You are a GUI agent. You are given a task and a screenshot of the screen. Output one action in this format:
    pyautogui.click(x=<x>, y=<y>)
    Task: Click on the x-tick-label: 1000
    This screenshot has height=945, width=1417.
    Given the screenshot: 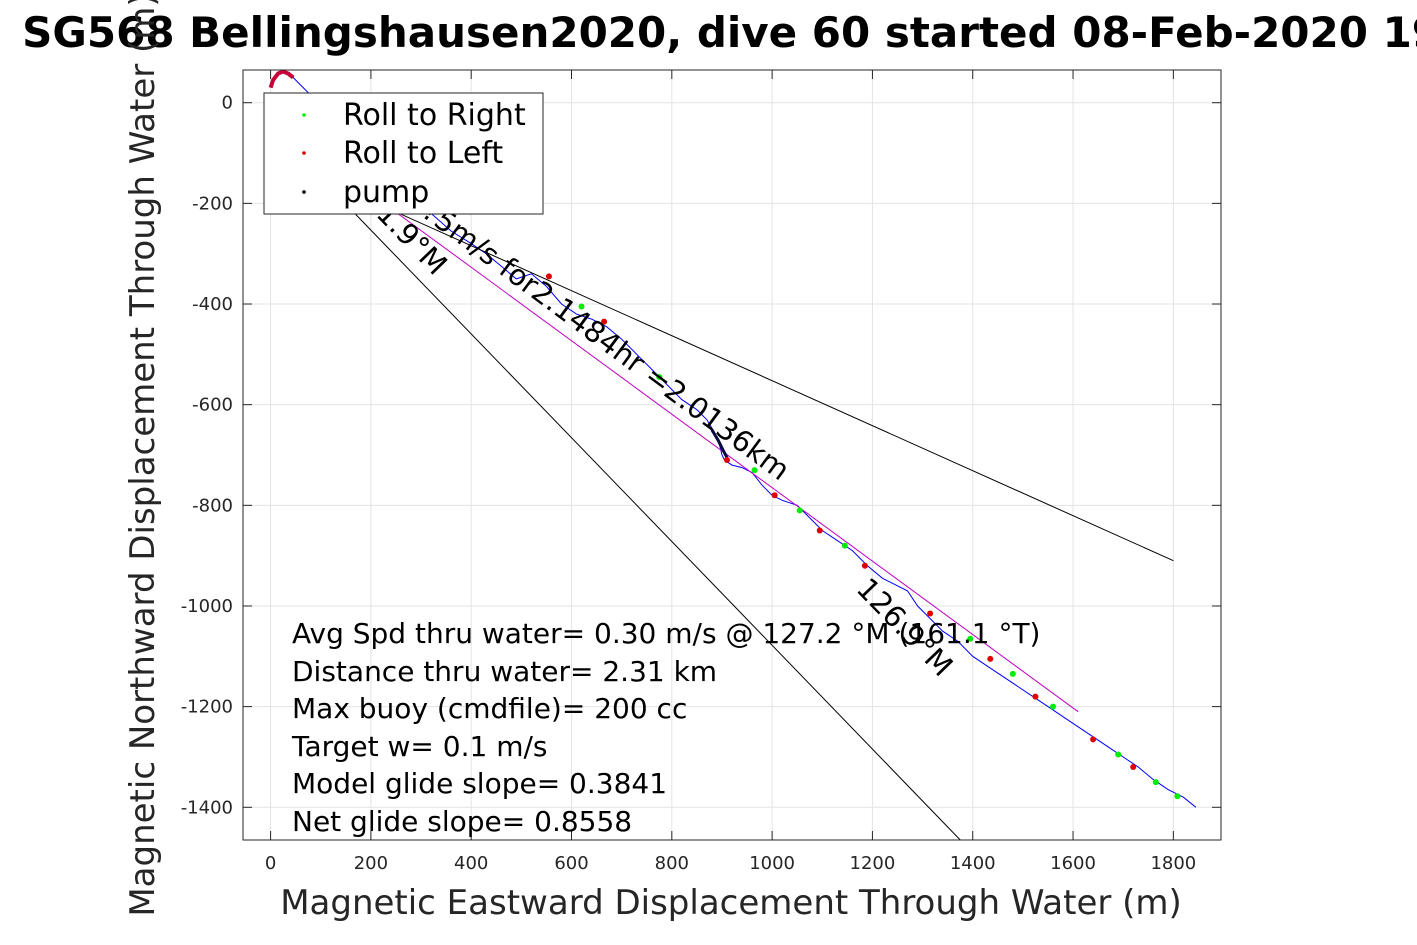 What is the action you would take?
    pyautogui.click(x=772, y=863)
    